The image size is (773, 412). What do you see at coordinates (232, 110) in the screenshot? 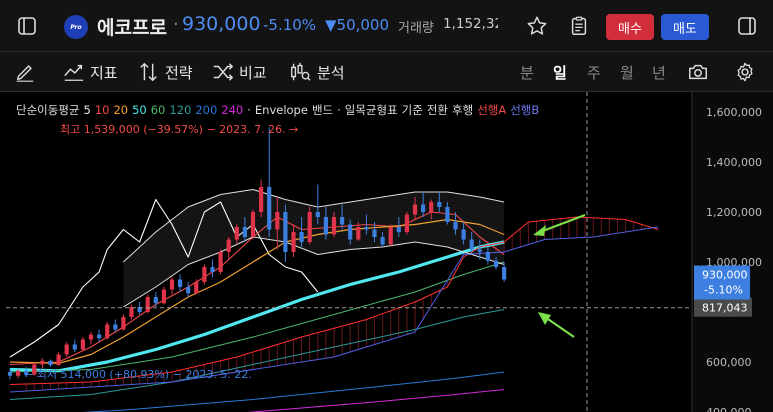
I see `legend-ma-period-240: 240` at bounding box center [232, 110].